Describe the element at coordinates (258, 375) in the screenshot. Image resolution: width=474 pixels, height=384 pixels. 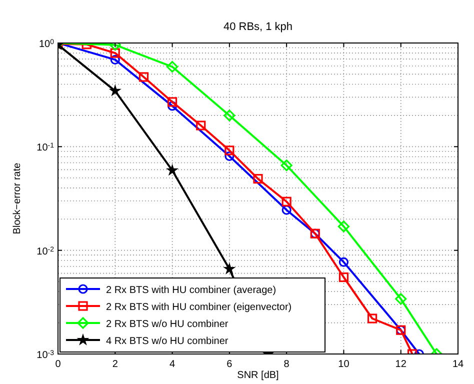
I see `x-axis-title: SNR [dB]` at that location.